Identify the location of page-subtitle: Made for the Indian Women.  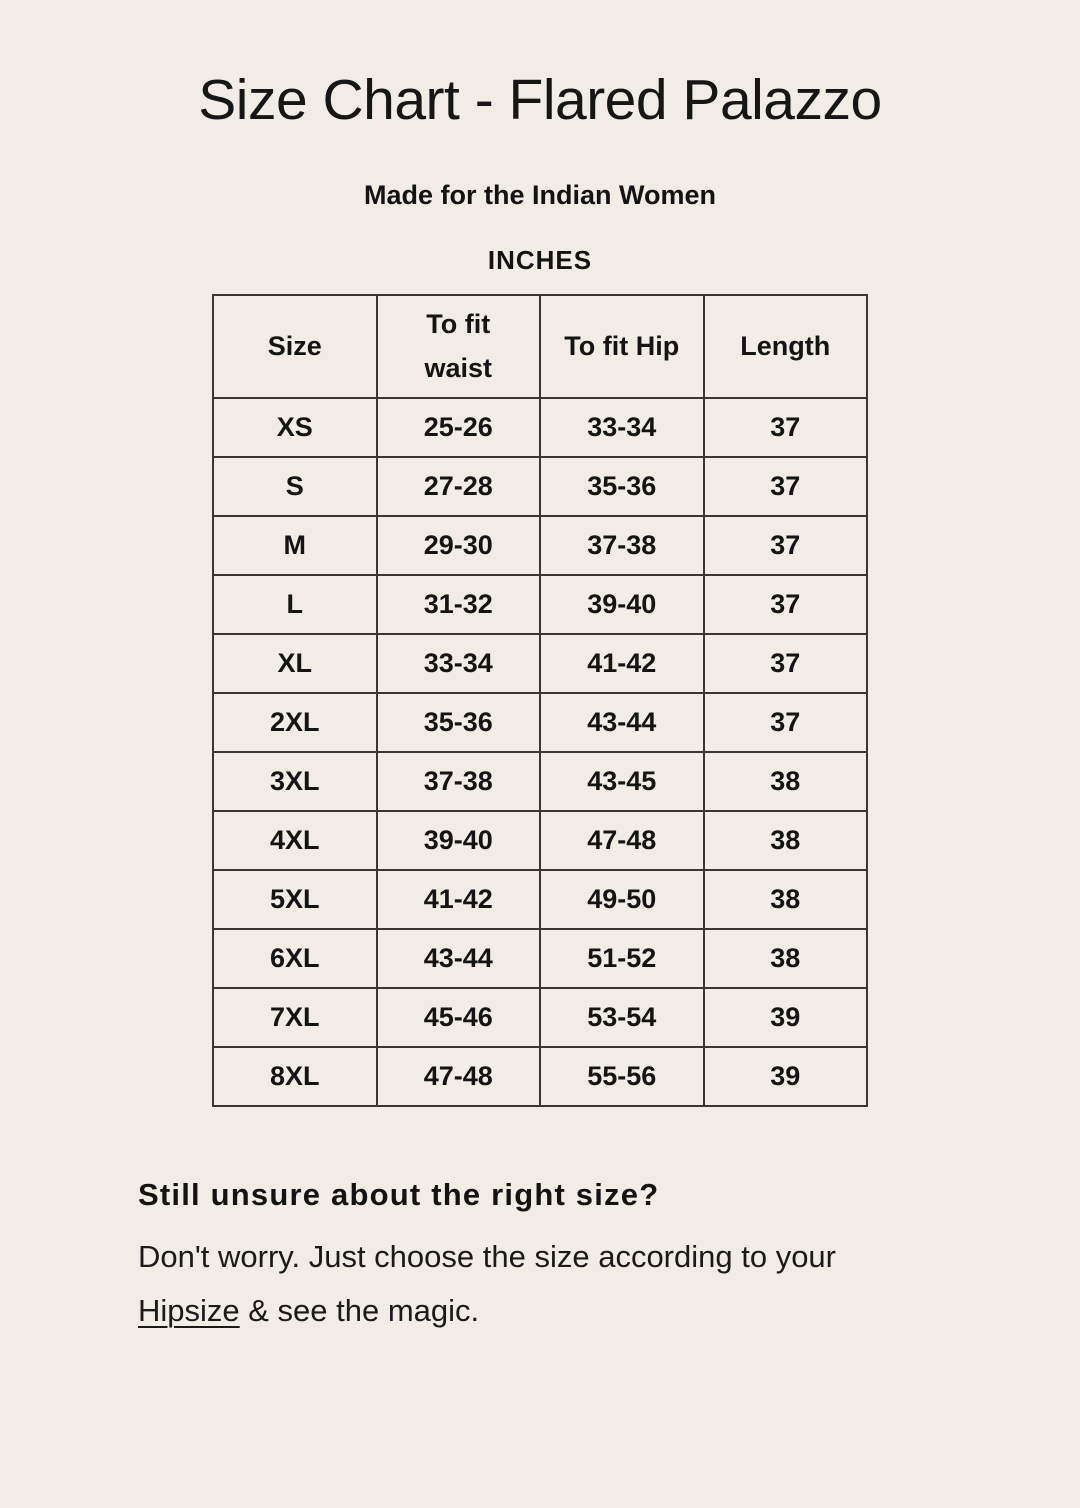
(539, 194).